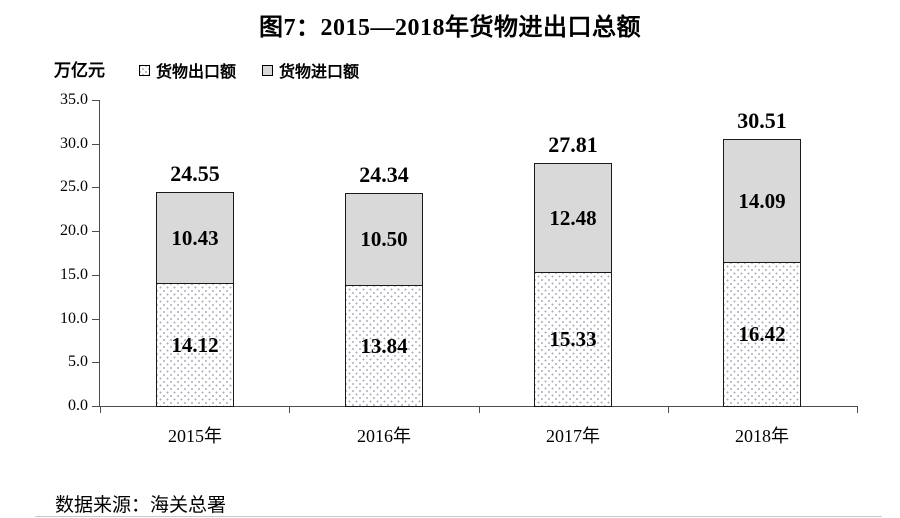  Describe the element at coordinates (195, 238) in the screenshot. I see `bar-segment-import: 10.43` at that location.